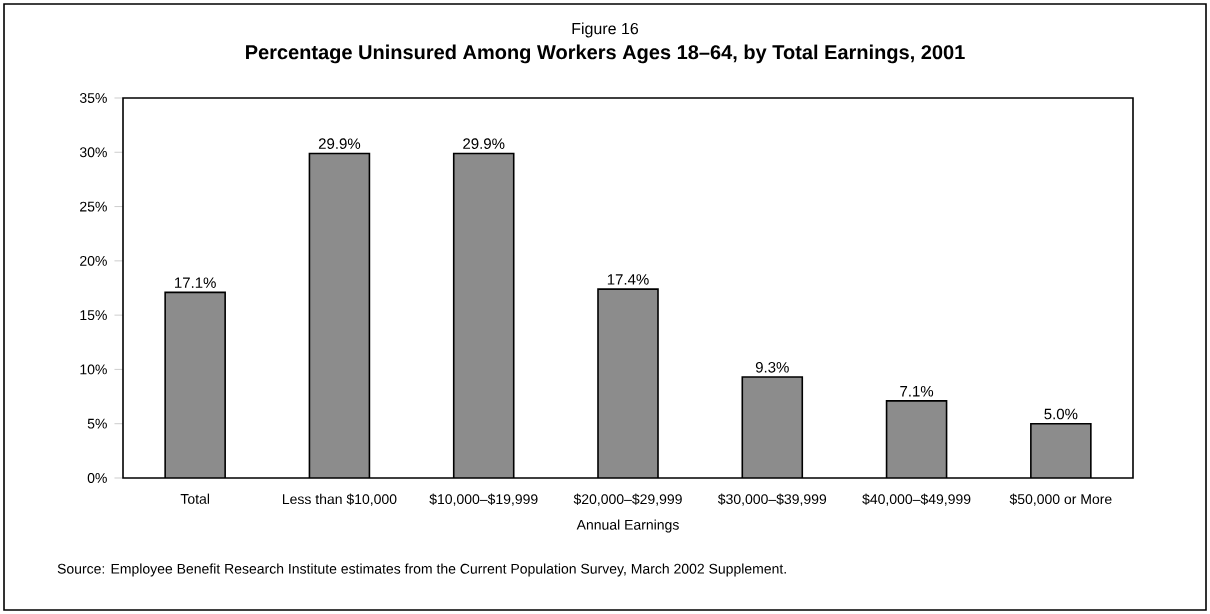 The image size is (1210, 614). Describe the element at coordinates (195, 282) in the screenshot. I see `data-label: 17.1%` at that location.